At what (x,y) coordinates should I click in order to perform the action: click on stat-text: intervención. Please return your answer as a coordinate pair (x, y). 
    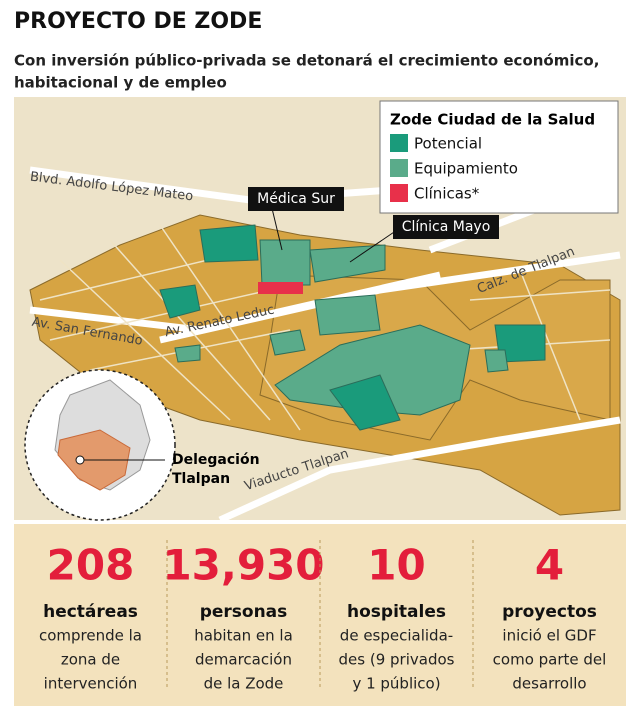
    Looking at the image, I should click on (91, 684).